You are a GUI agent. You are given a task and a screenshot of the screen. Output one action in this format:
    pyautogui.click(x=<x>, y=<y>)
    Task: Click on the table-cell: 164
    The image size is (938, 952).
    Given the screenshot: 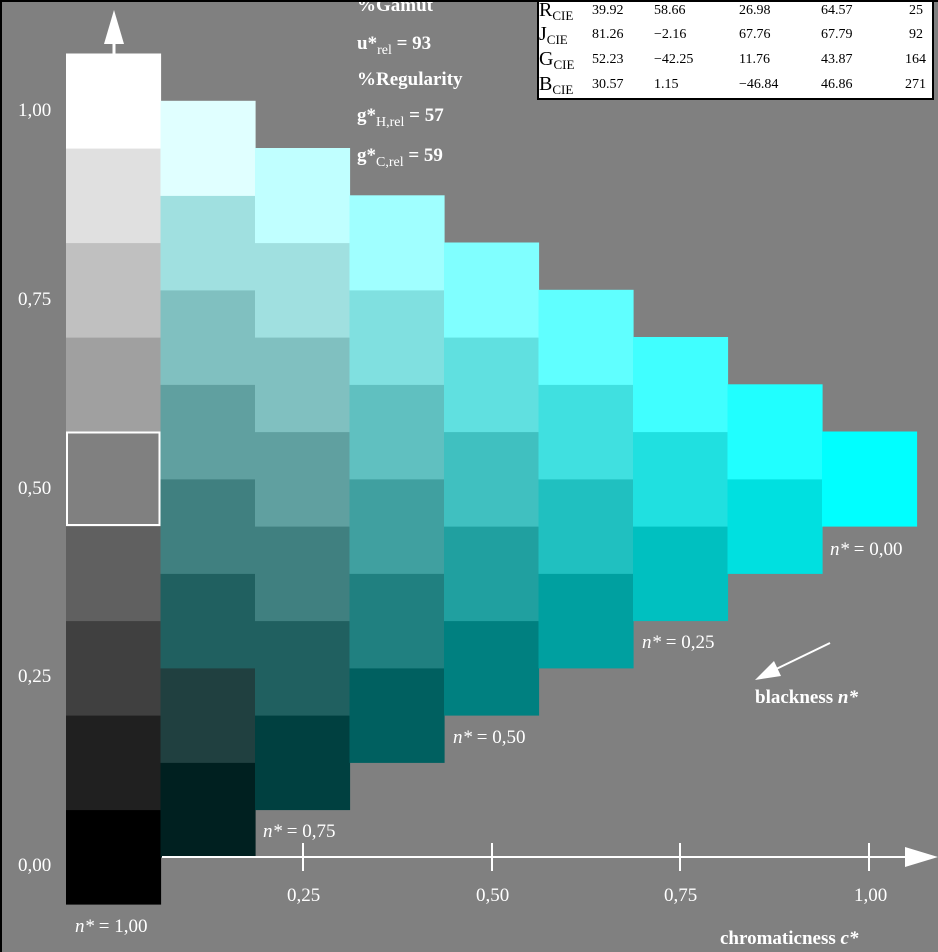 What is the action you would take?
    pyautogui.click(x=915, y=59)
    